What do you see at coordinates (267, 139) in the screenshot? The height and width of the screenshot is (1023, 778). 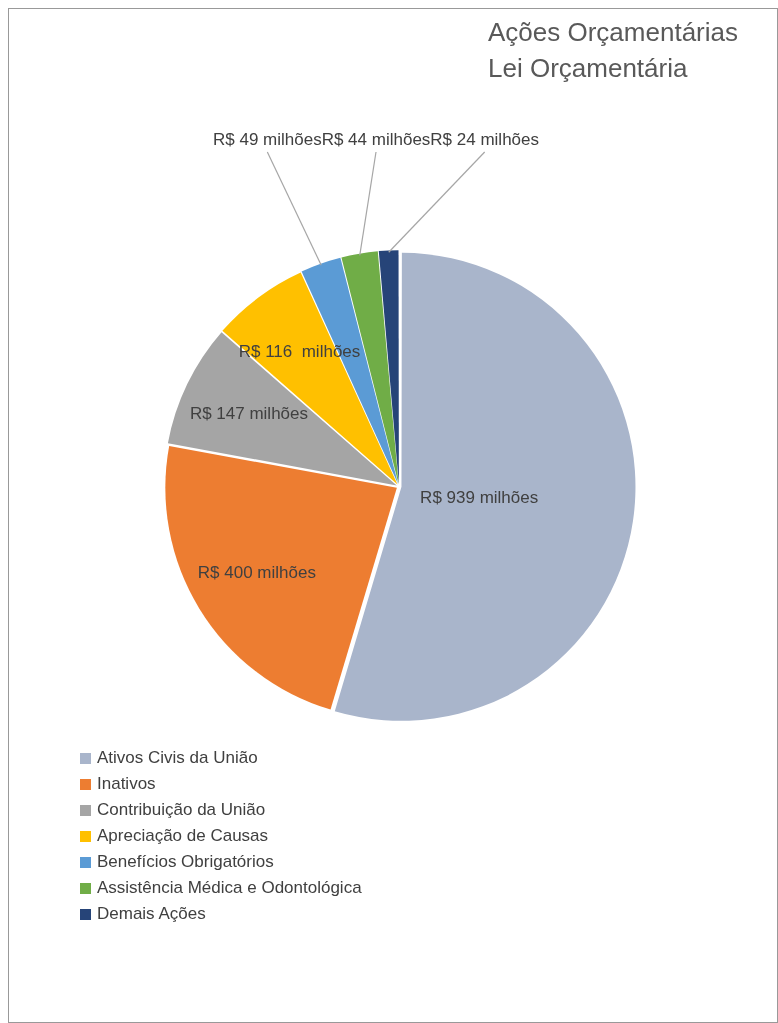 I see `data-label: R$ 49 milhões` at bounding box center [267, 139].